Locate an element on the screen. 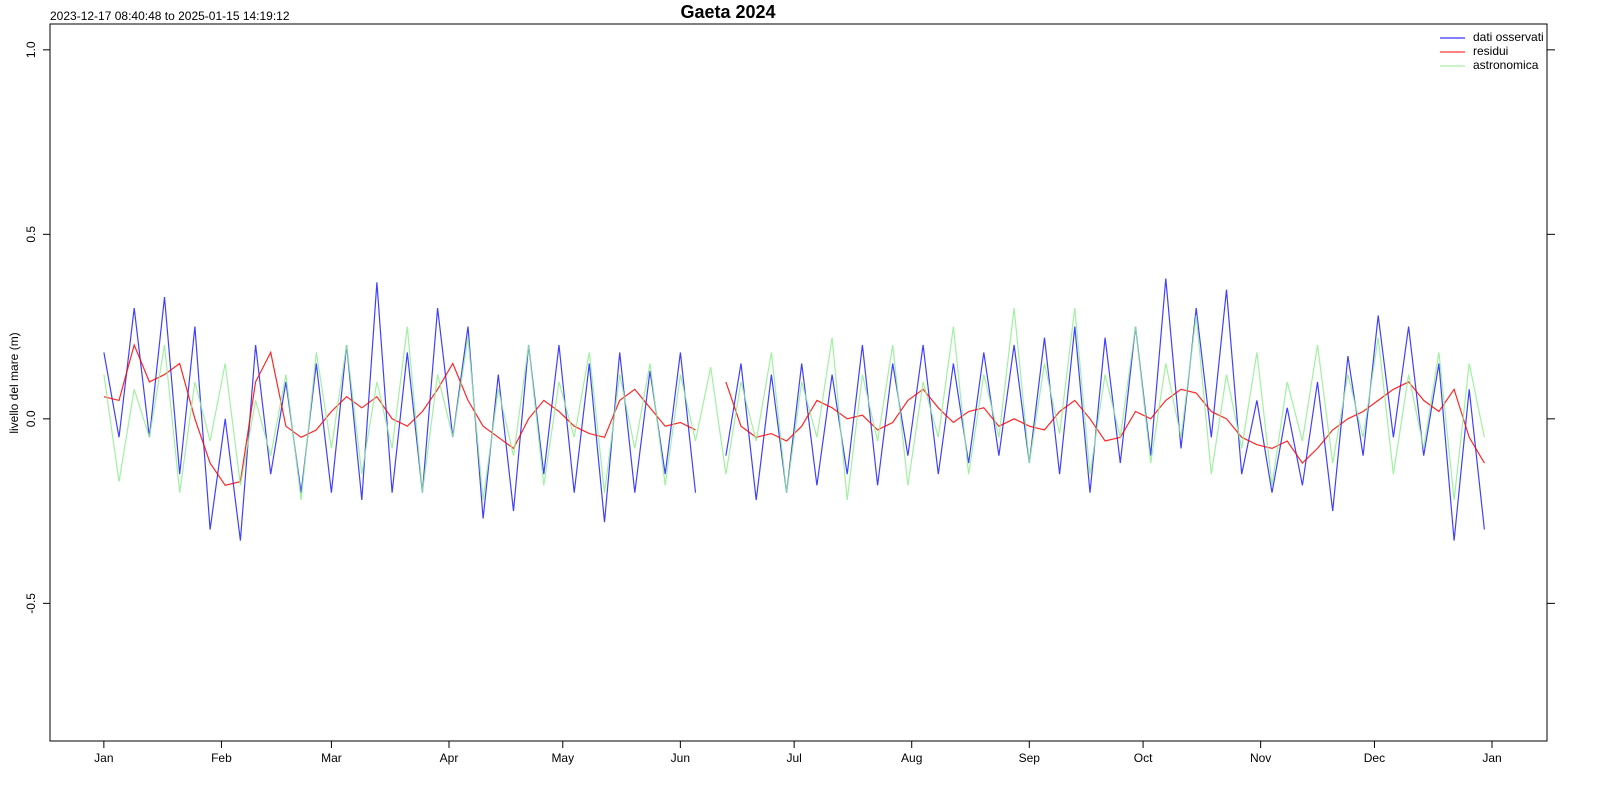 The height and width of the screenshot is (800, 1600). y-tick-label: -0.5 is located at coordinates (31, 603).